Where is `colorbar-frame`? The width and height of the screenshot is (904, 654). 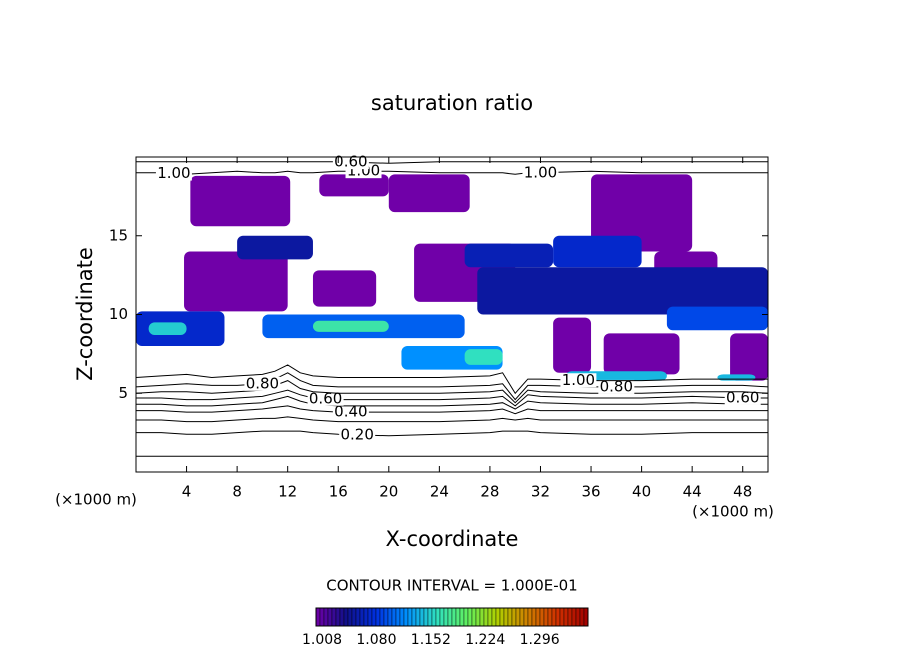
colorbar-frame is located at coordinates (452, 617).